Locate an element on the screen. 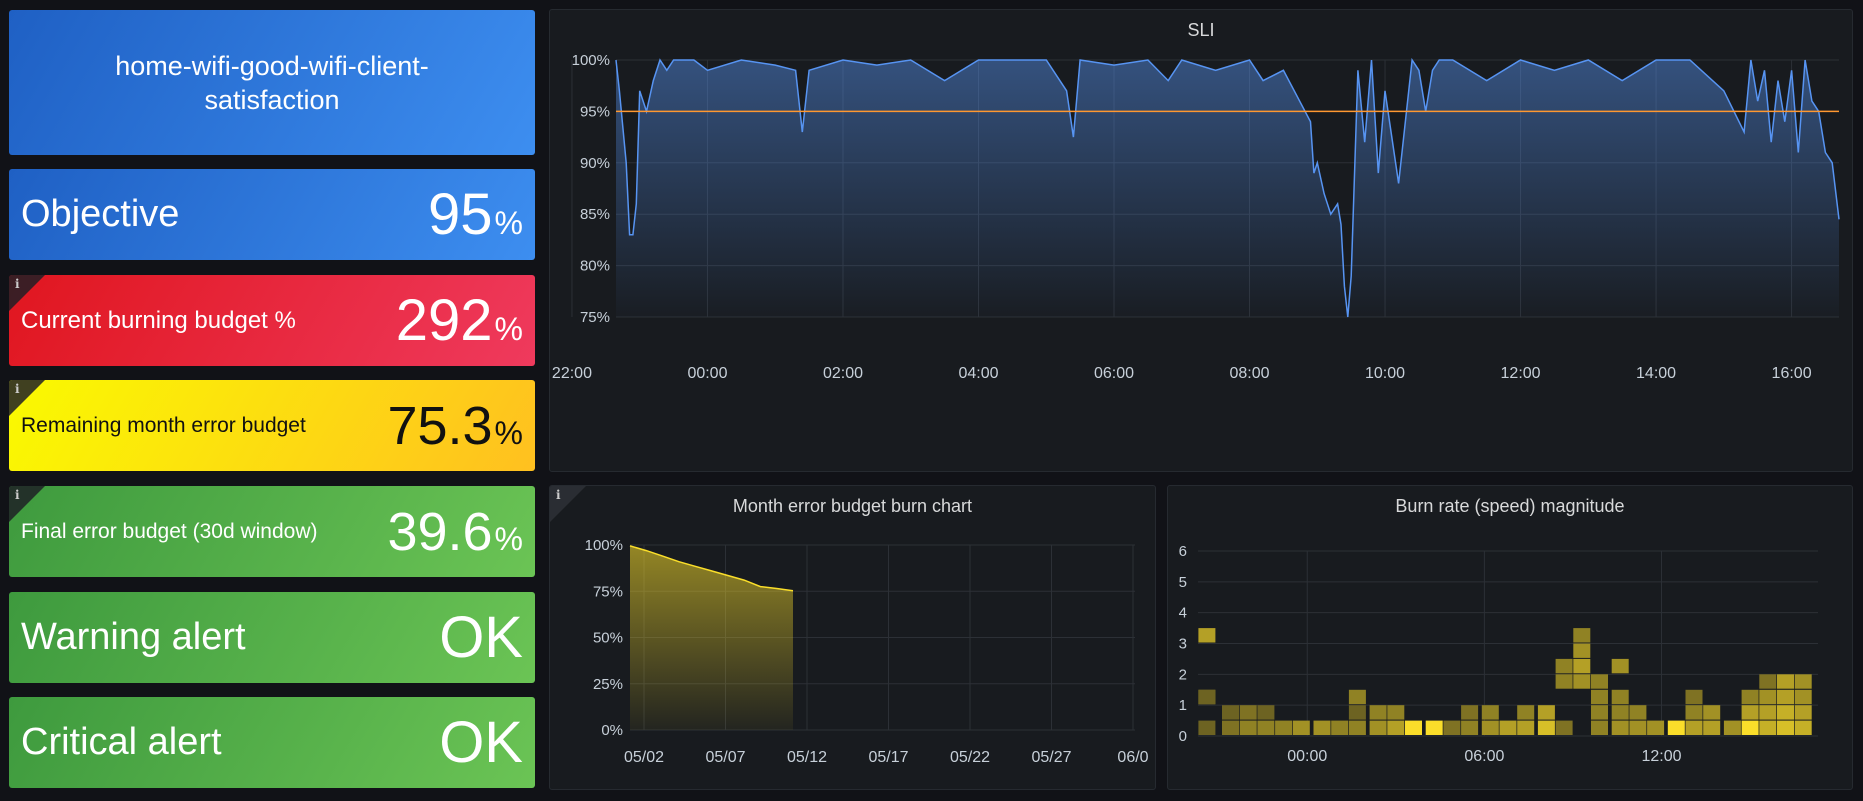 The width and height of the screenshot is (1863, 801). burn-chart-y-tick-label: 0% is located at coordinates (612, 730).